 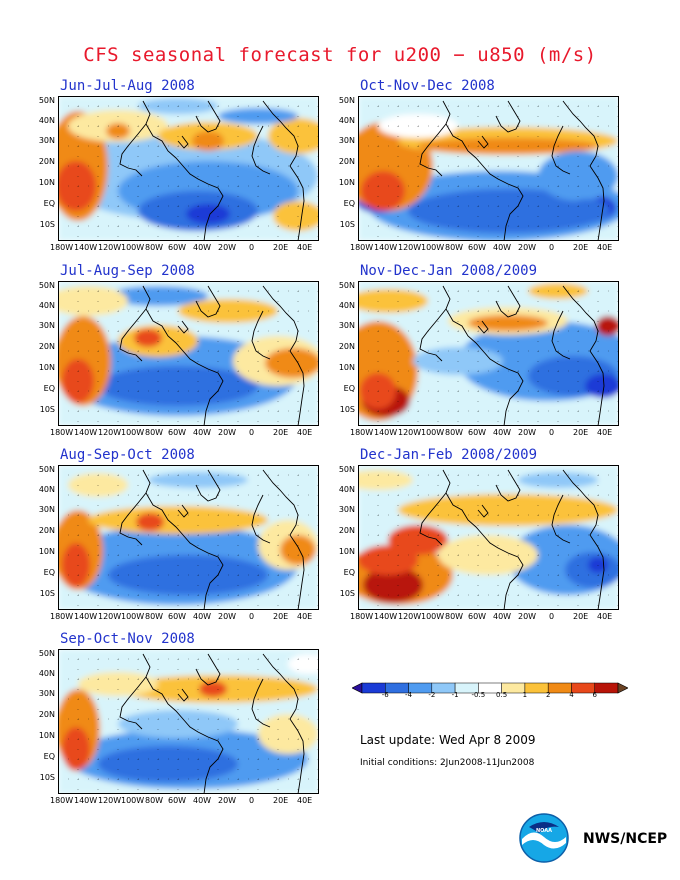 What do you see at coordinates (548, 695) in the screenshot?
I see `legend-tick-label: 2` at bounding box center [548, 695].